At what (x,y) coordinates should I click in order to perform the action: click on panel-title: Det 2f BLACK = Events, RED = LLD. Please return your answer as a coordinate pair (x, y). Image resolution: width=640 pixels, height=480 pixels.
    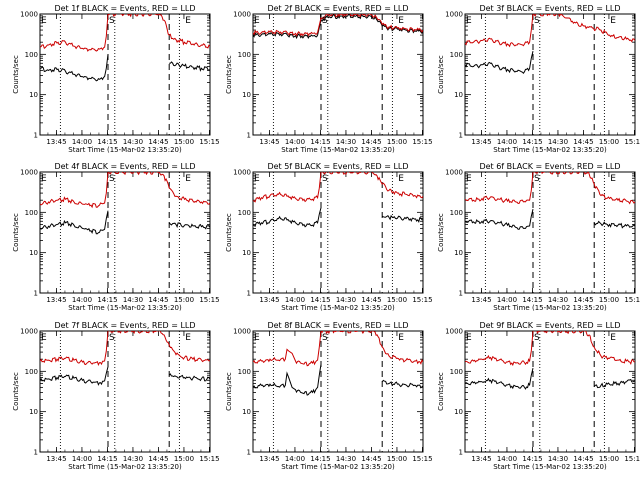
    Looking at the image, I should click on (337, 8).